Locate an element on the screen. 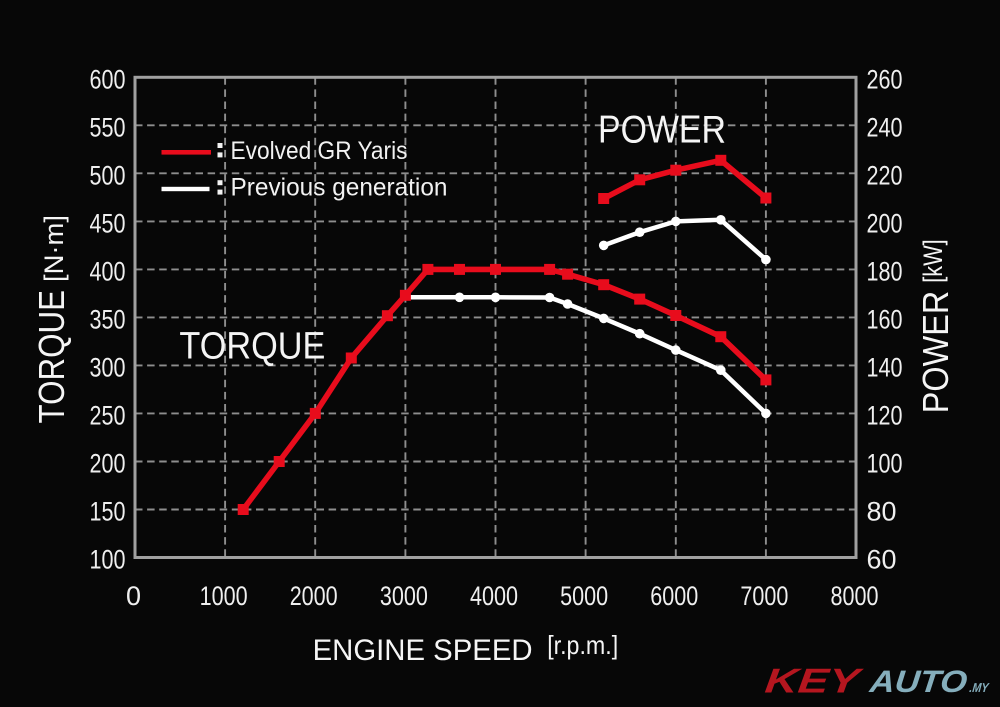 The width and height of the screenshot is (1000, 707). svg-text: 500 is located at coordinates (108, 175).